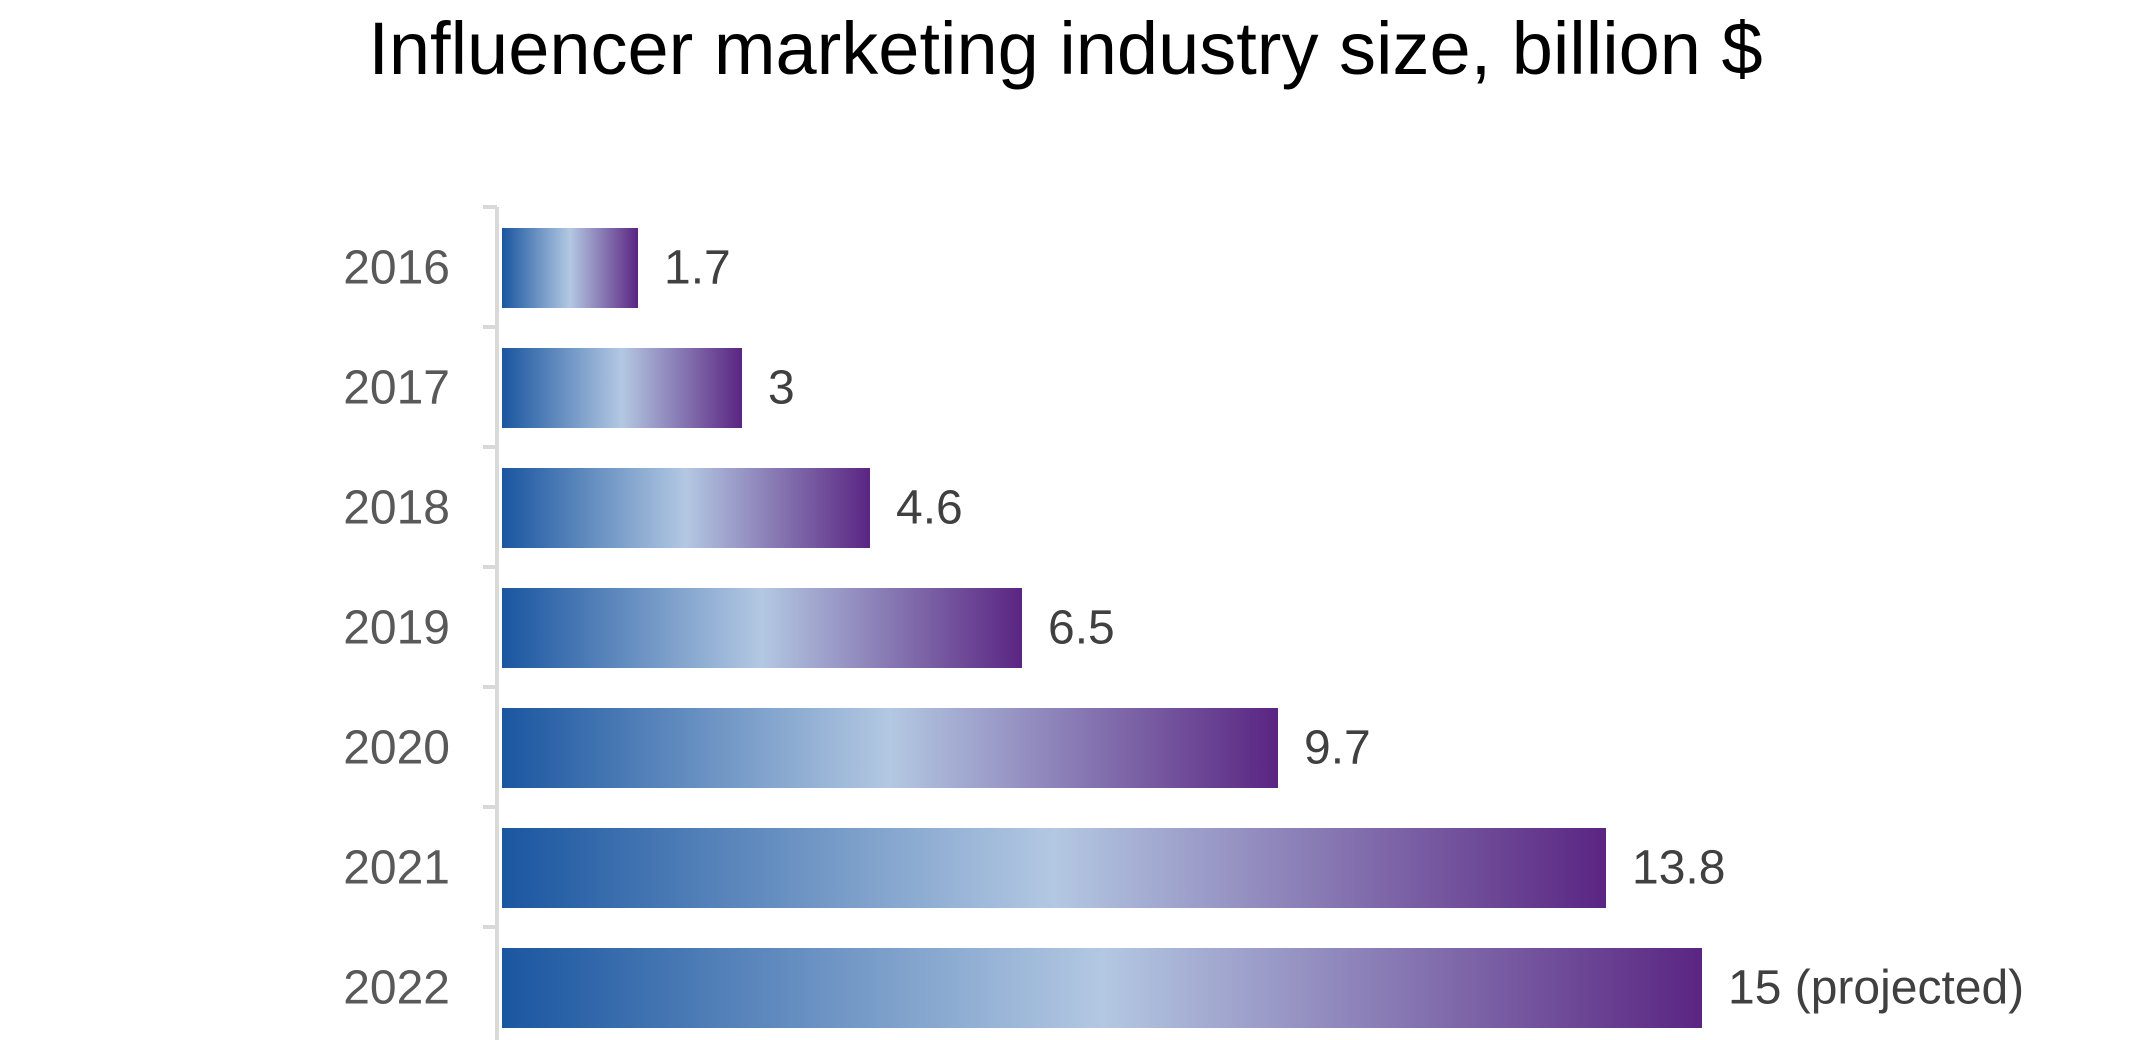 Image resolution: width=2131 pixels, height=1040 pixels. What do you see at coordinates (1678, 868) in the screenshot?
I see `value-label-2021: 13.8` at bounding box center [1678, 868].